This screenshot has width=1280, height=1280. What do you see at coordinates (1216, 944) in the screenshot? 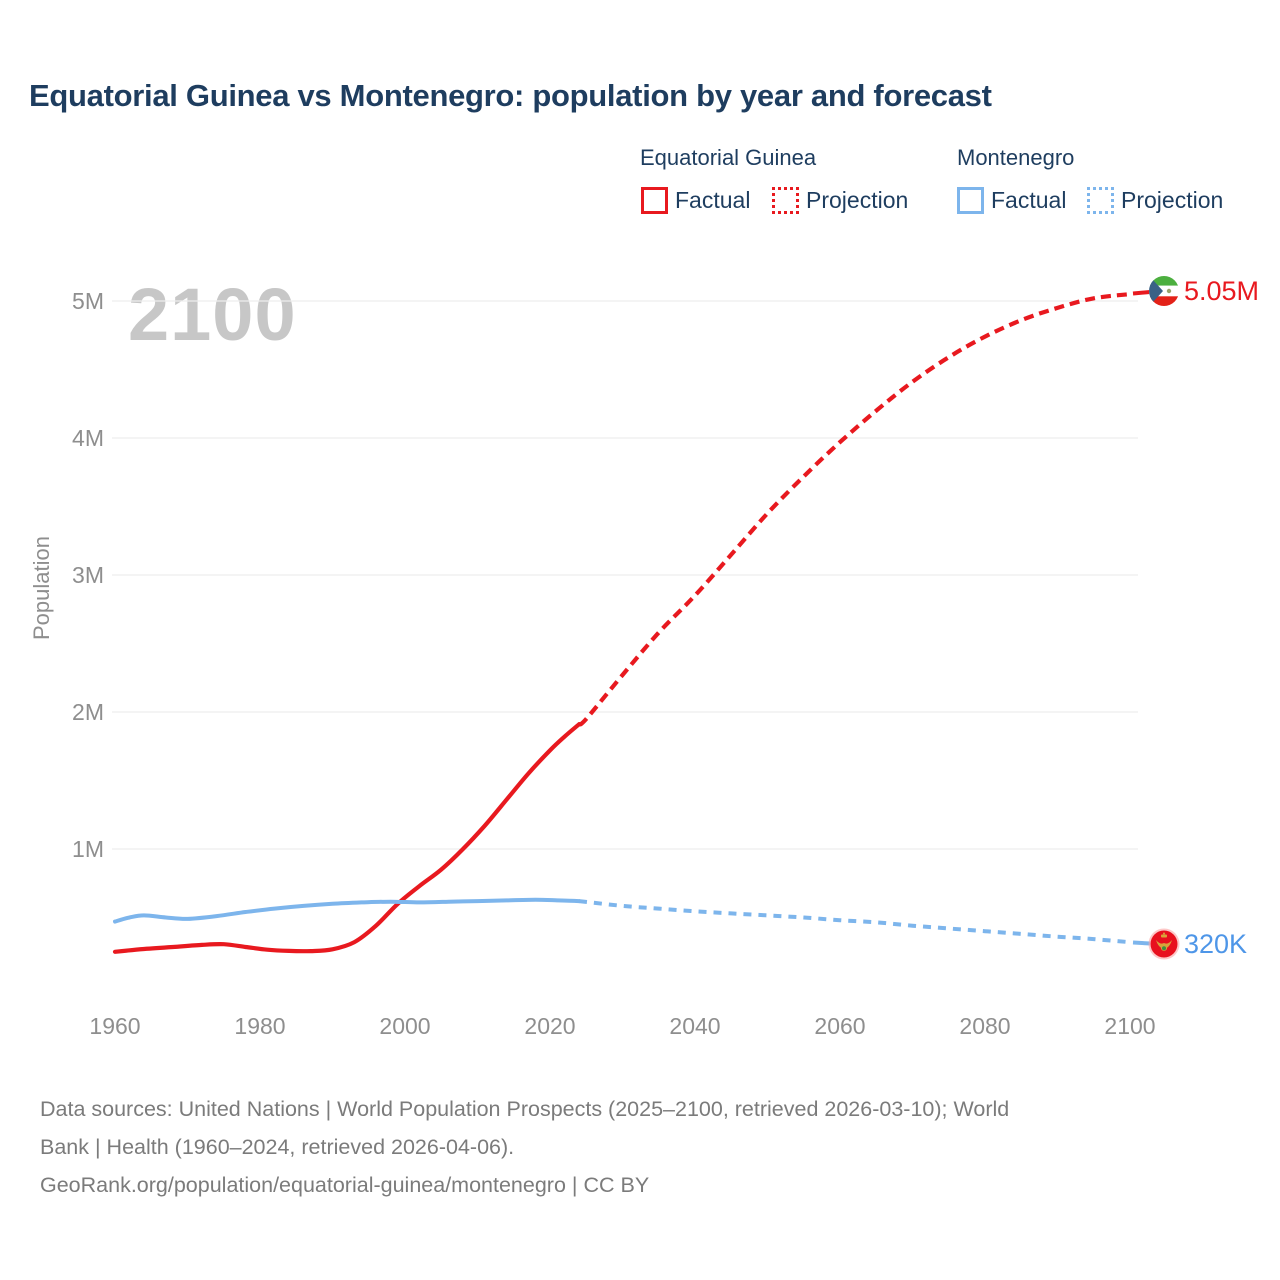
I see `mn-end-value-label: 320K` at bounding box center [1216, 944].